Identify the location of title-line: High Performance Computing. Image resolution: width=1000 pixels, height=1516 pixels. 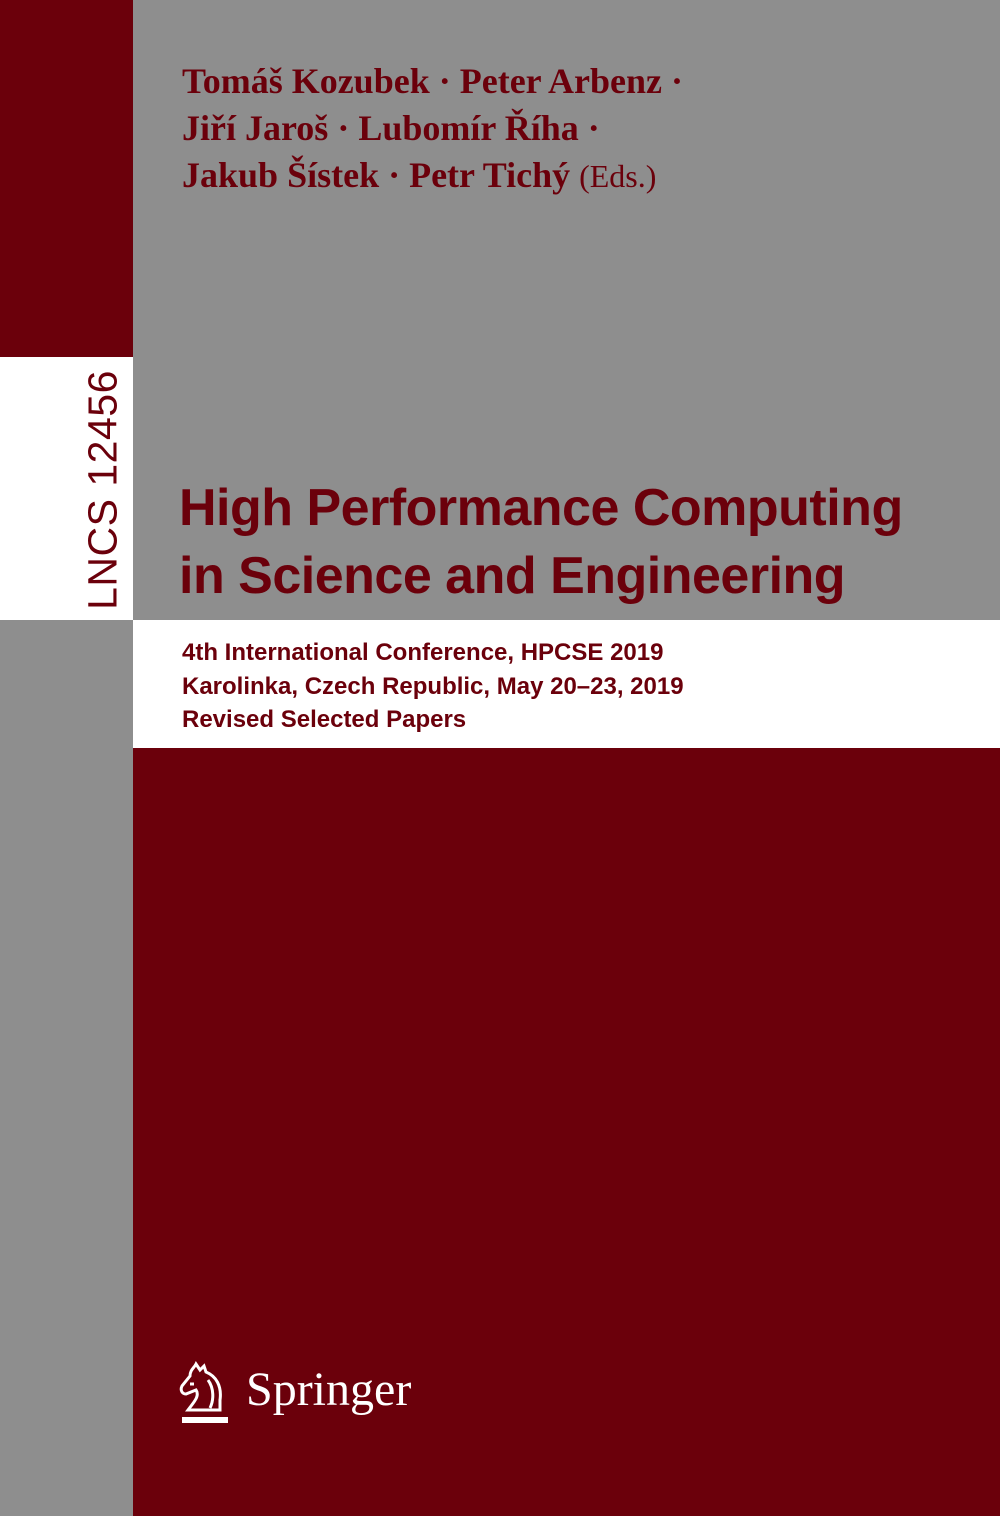
(541, 508).